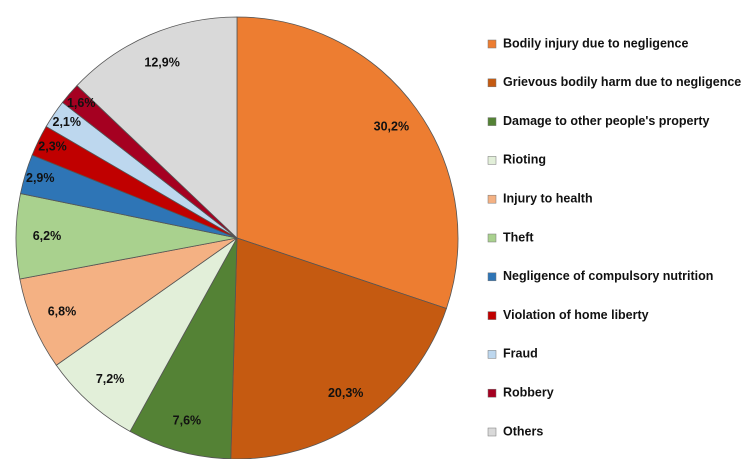 The height and width of the screenshot is (459, 746). I want to click on data-label: 2,1%, so click(67, 122).